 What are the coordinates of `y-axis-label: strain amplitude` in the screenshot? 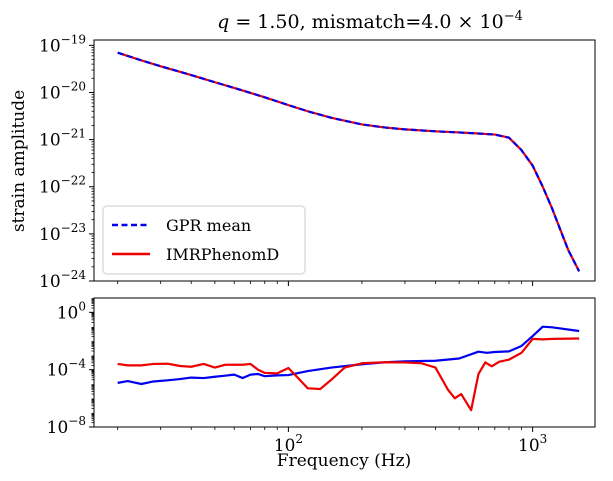 It's located at (19, 161).